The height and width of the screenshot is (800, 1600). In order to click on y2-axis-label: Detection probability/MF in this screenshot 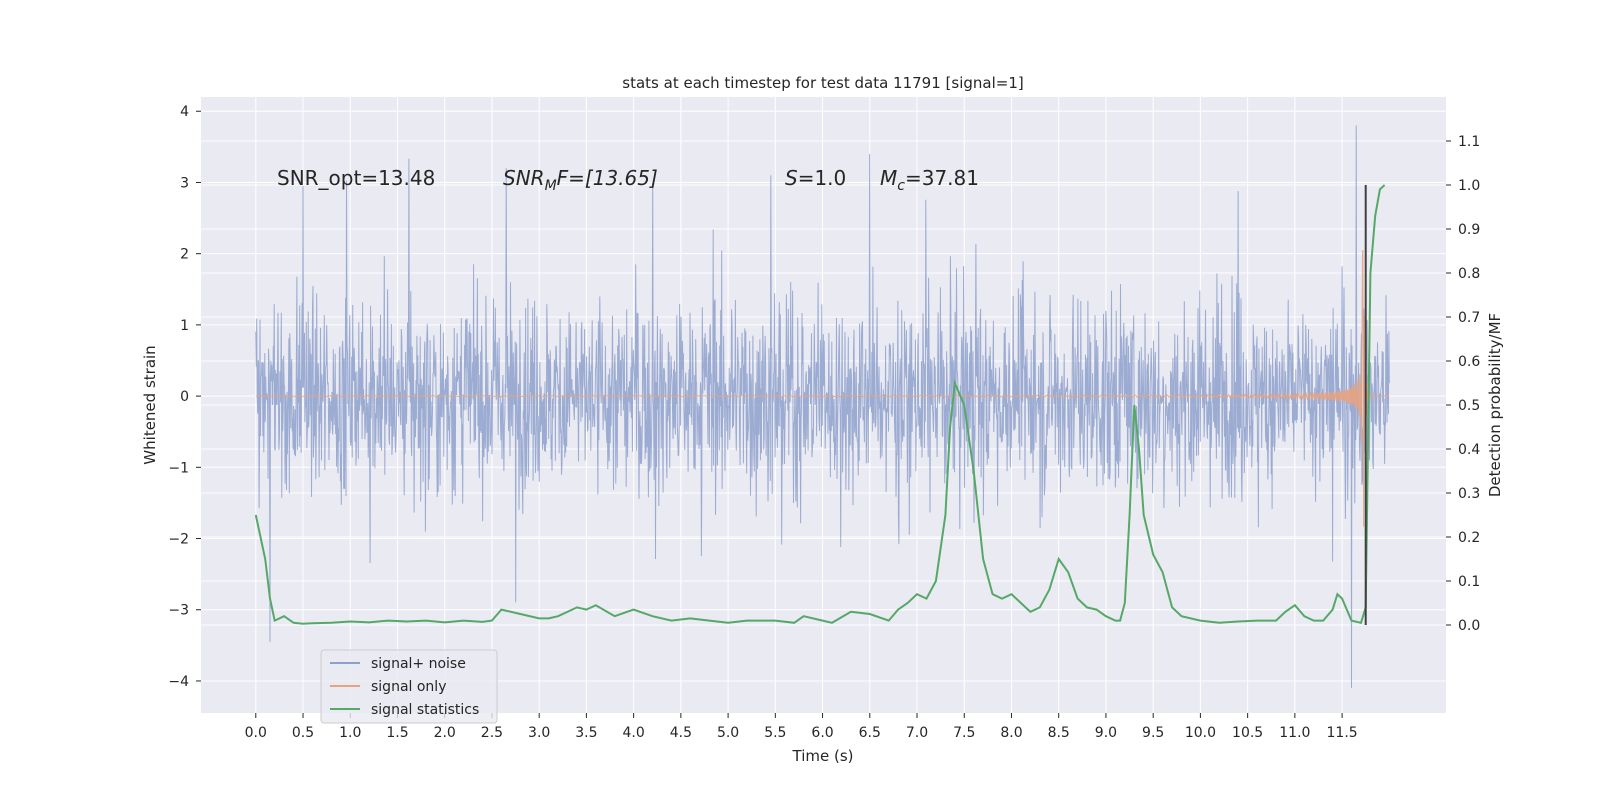, I will do `click(1495, 405)`.